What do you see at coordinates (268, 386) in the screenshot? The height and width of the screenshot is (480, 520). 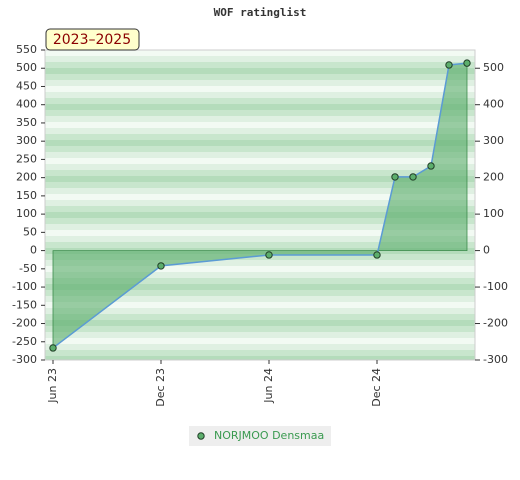 I see `x-tick-label: Jun 24` at bounding box center [268, 386].